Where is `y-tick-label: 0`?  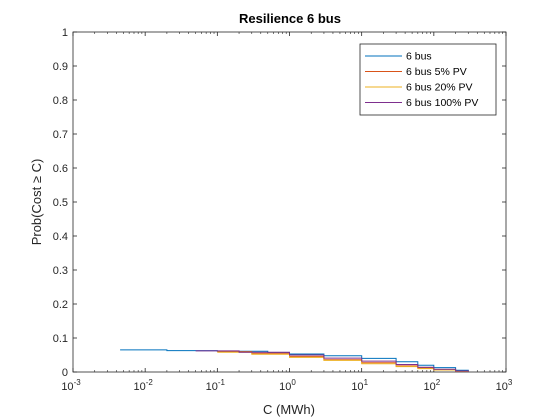
y-tick-label: 0 is located at coordinates (65, 373).